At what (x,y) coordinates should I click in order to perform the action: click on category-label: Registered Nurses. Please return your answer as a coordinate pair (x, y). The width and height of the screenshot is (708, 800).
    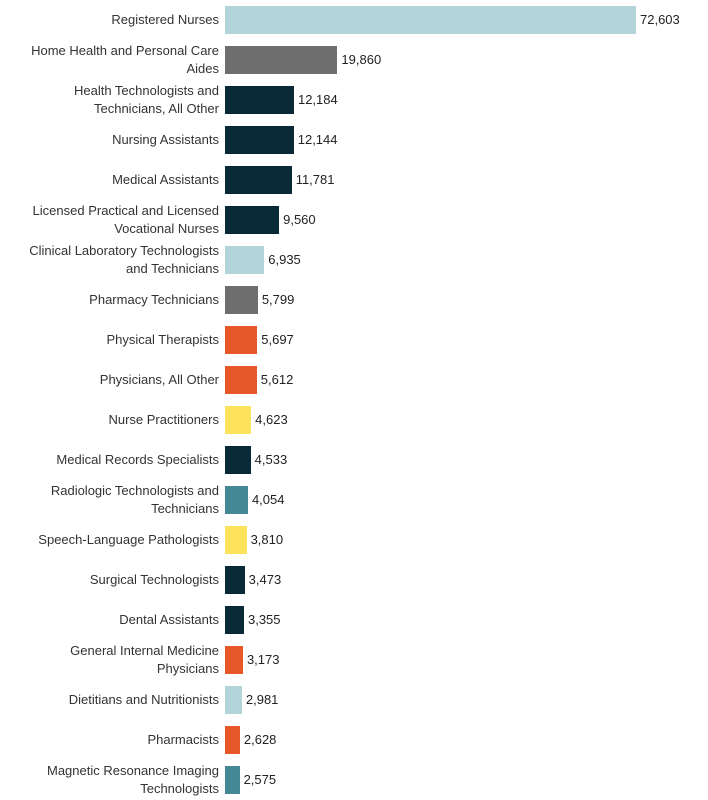
    Looking at the image, I should click on (165, 19).